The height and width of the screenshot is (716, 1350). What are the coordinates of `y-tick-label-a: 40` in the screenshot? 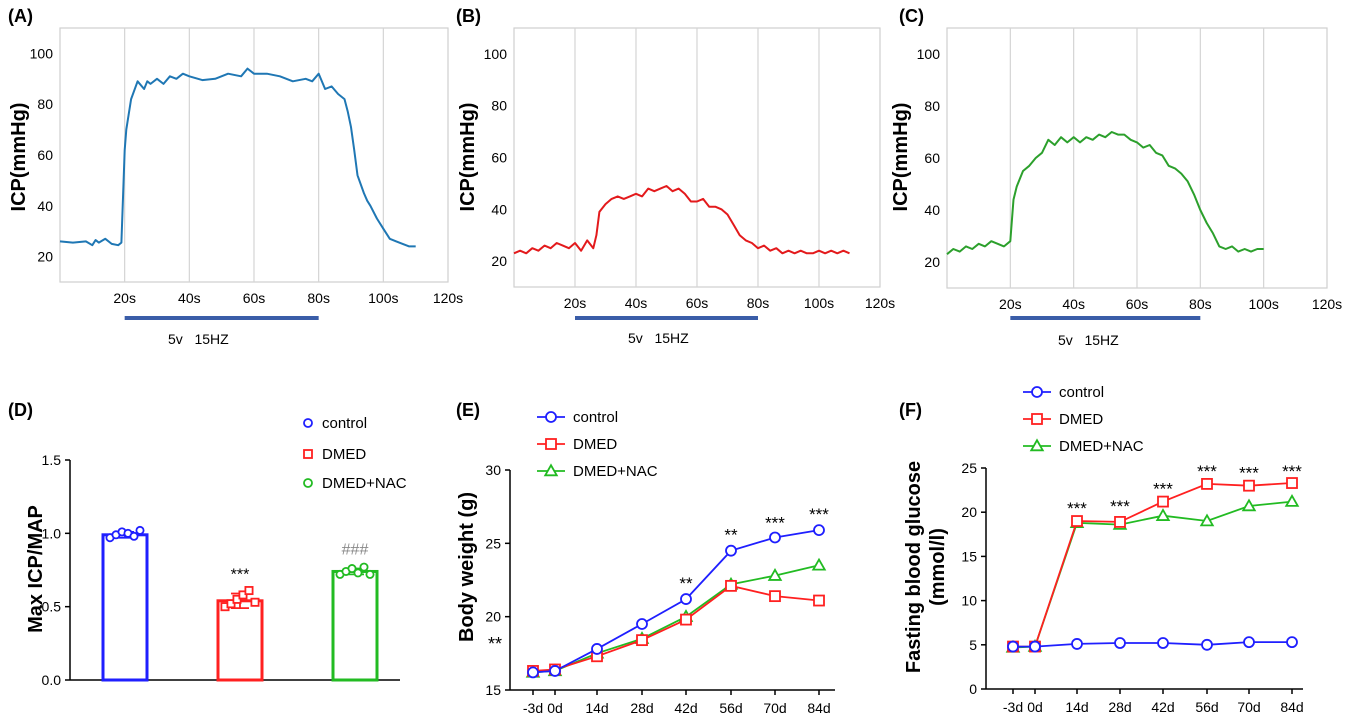 It's located at (45, 206).